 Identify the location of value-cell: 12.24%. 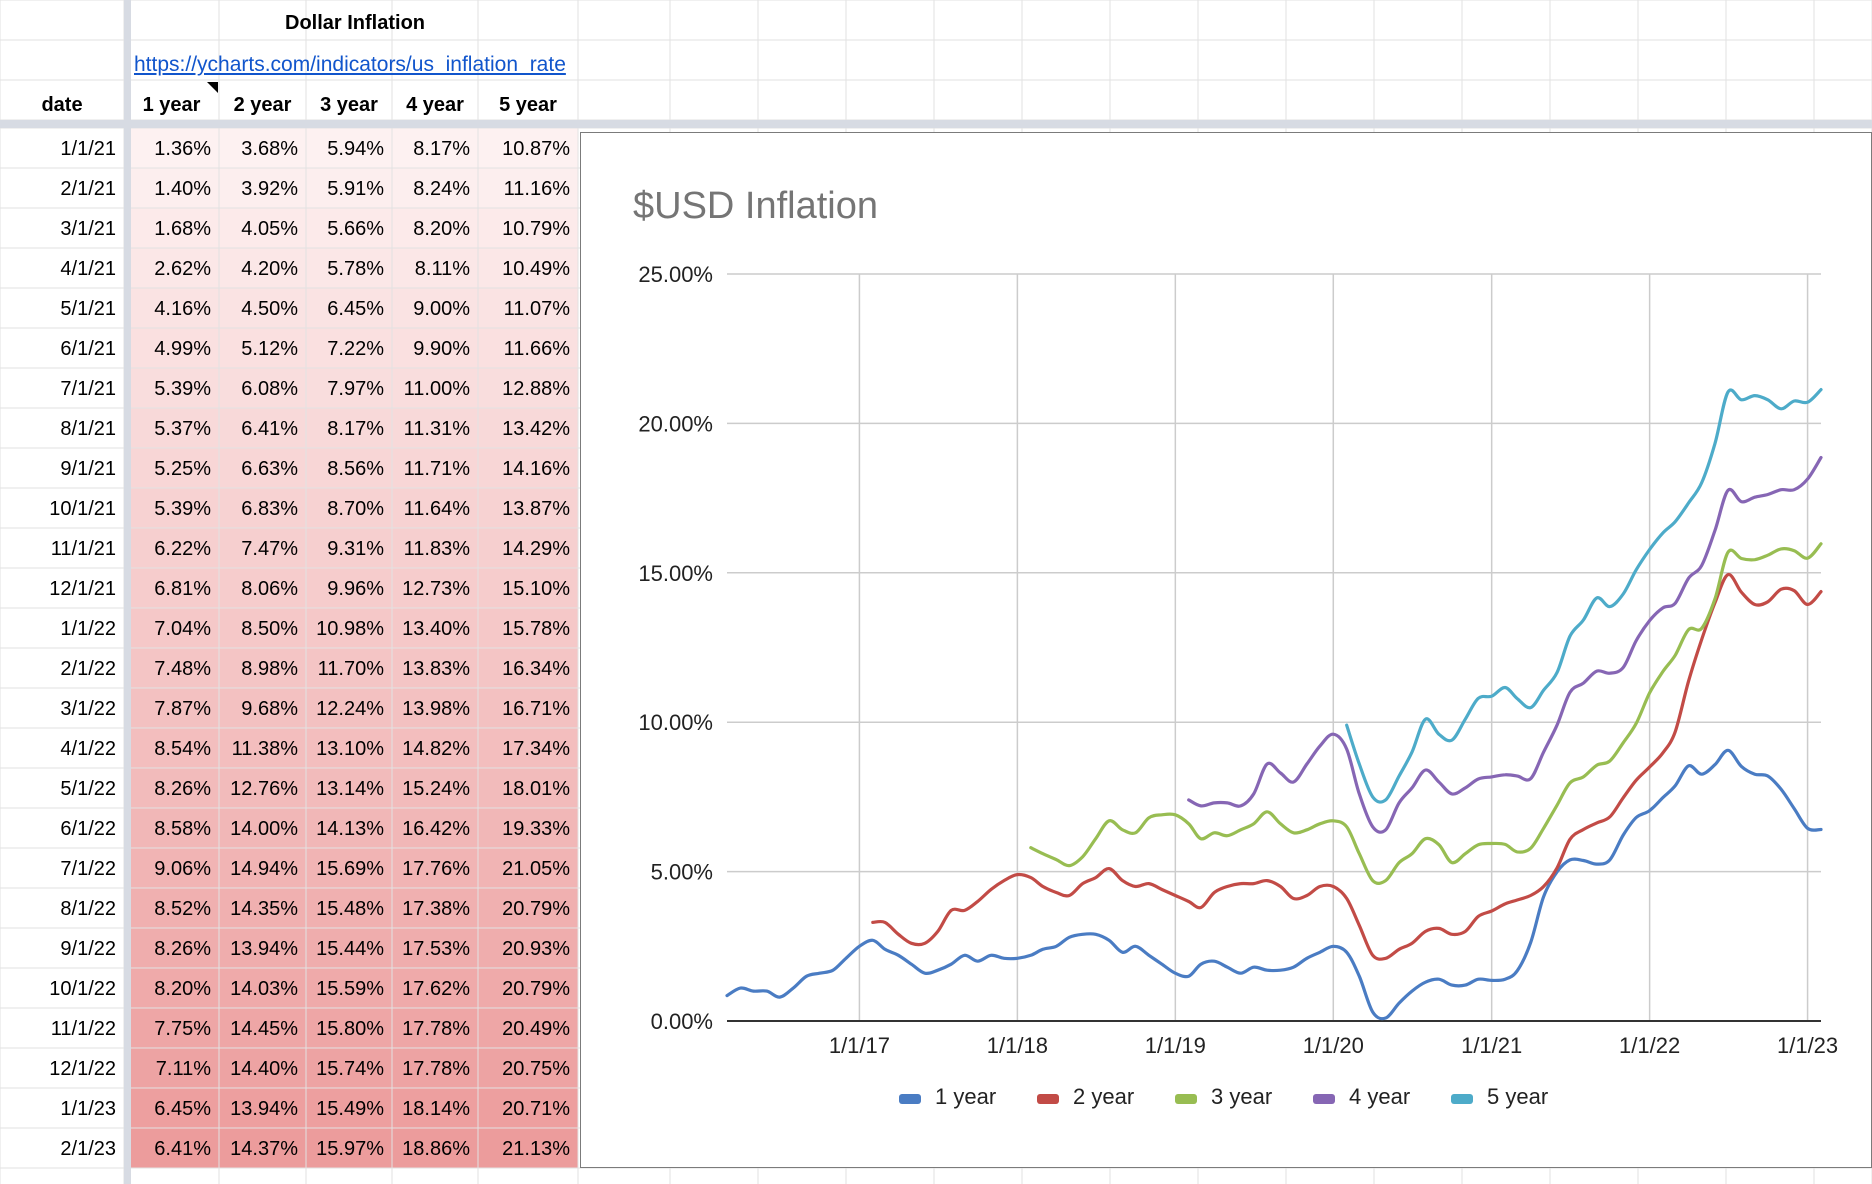
(350, 709).